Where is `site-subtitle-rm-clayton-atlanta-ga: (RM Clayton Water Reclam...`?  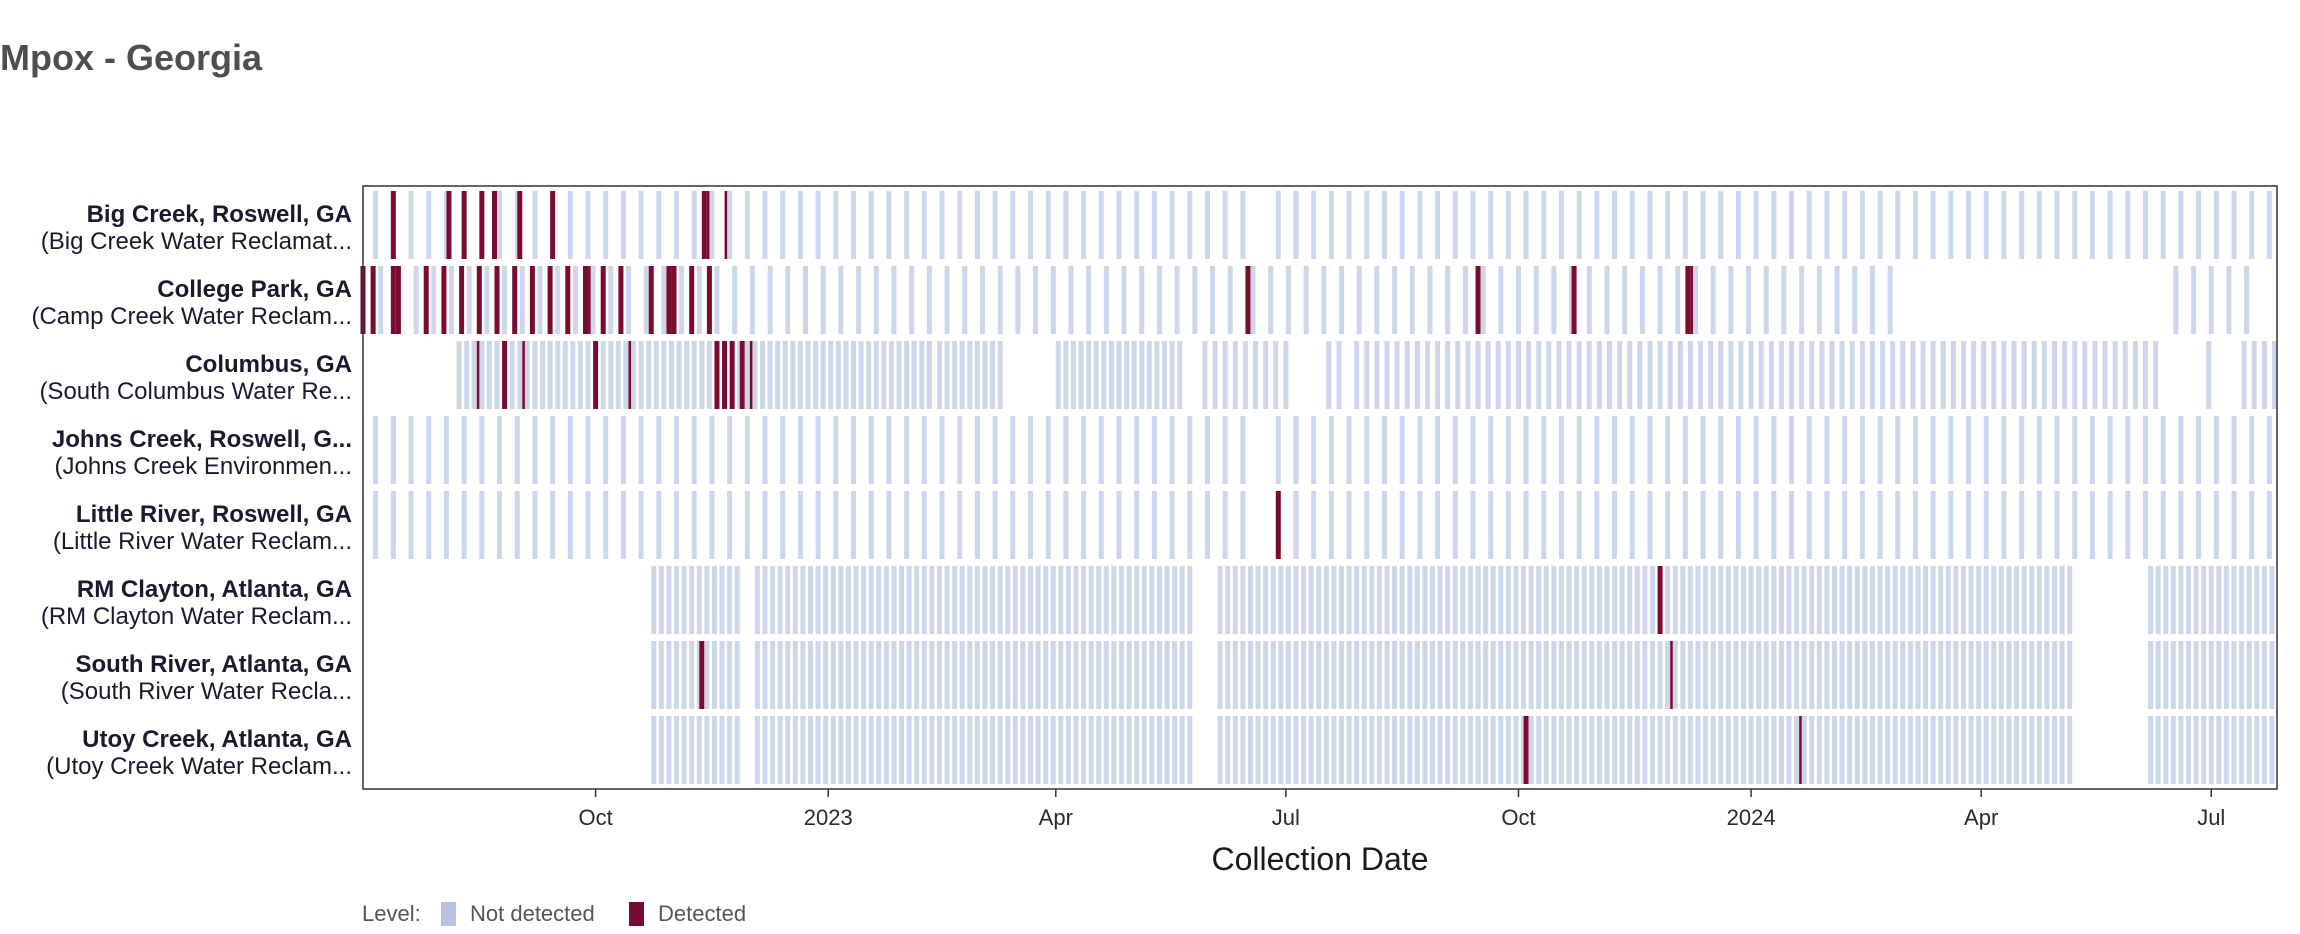
site-subtitle-rm-clayton-atlanta-ga: (RM Clayton Water Reclam... is located at coordinates (196, 616).